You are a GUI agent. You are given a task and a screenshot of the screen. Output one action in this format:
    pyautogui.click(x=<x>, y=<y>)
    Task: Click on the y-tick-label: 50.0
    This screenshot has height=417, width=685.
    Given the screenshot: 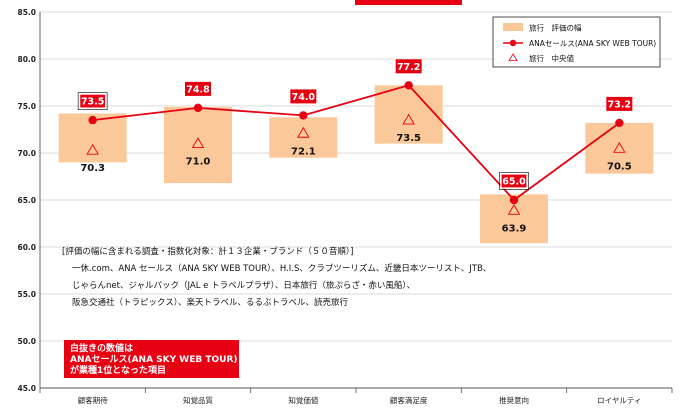 What is the action you would take?
    pyautogui.click(x=26, y=341)
    